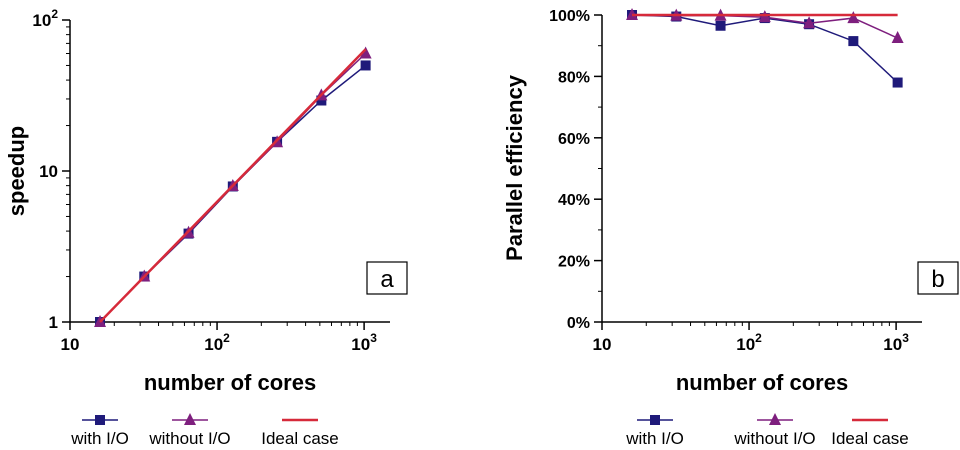 This screenshot has height=450, width=960. I want to click on panel-label: b, so click(937, 279).